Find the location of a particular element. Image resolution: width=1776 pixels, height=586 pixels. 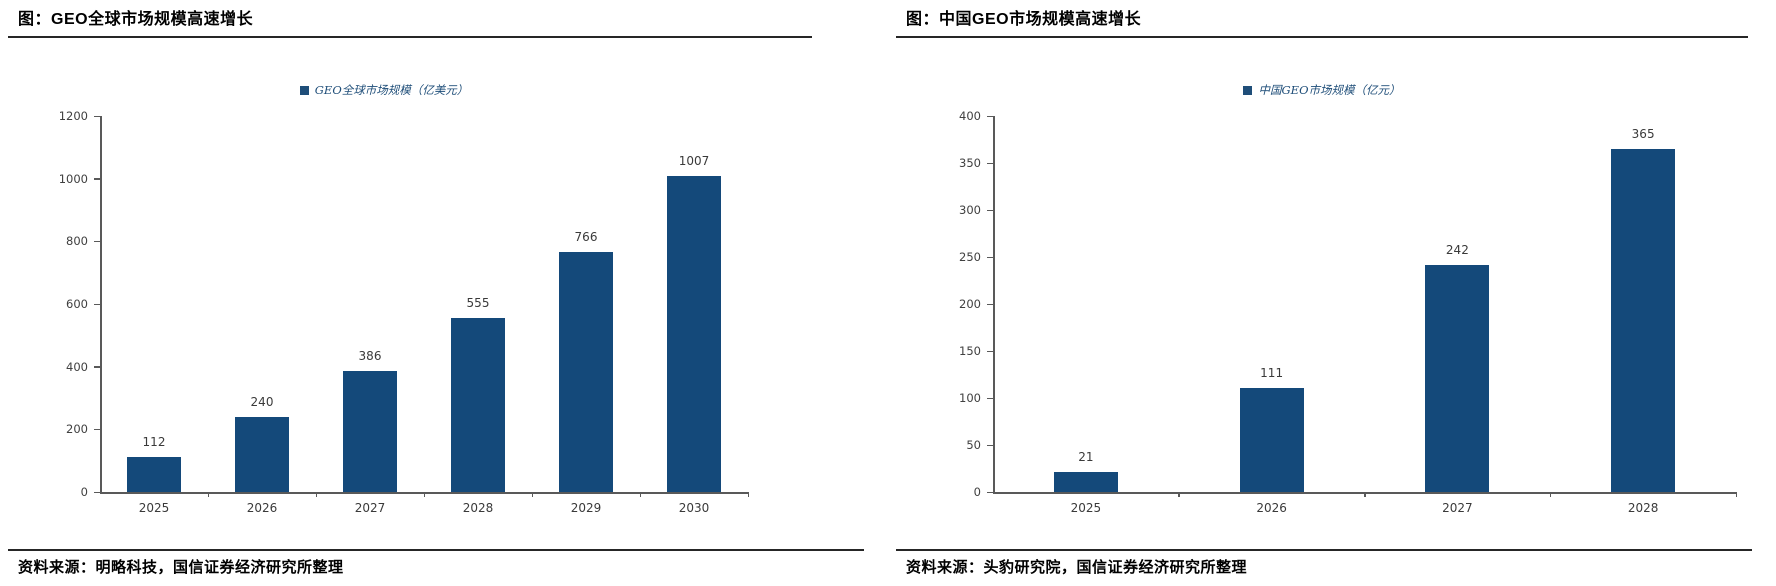

right-chart-title: 图：中国GEO市场规模高速增长 is located at coordinates (1024, 19).